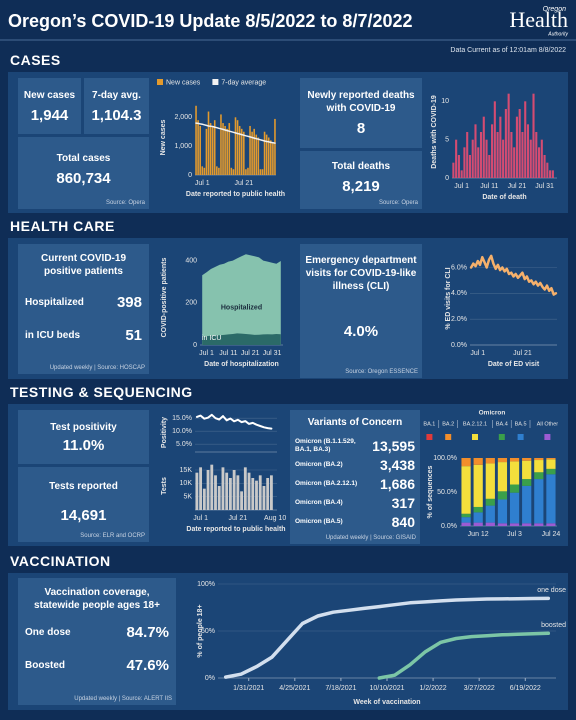 This screenshot has height=720, width=576. What do you see at coordinates (370, 538) in the screenshot?
I see `source-note: Updated weekly | Source: GISAID` at bounding box center [370, 538].